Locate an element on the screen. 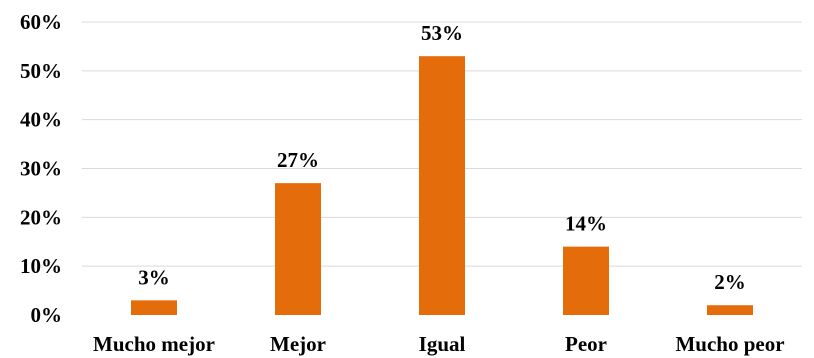 The width and height of the screenshot is (814, 358). x-category-label: Mucho peor is located at coordinates (729, 344).